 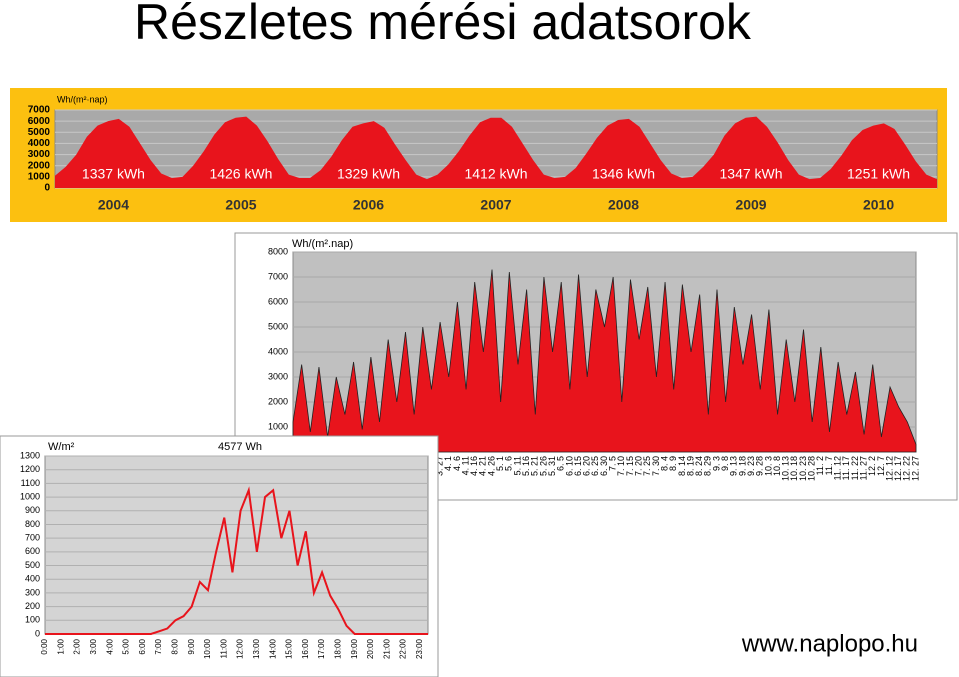 What do you see at coordinates (419, 648) in the screenshot?
I see `x-tick-label: 23:00` at bounding box center [419, 648].